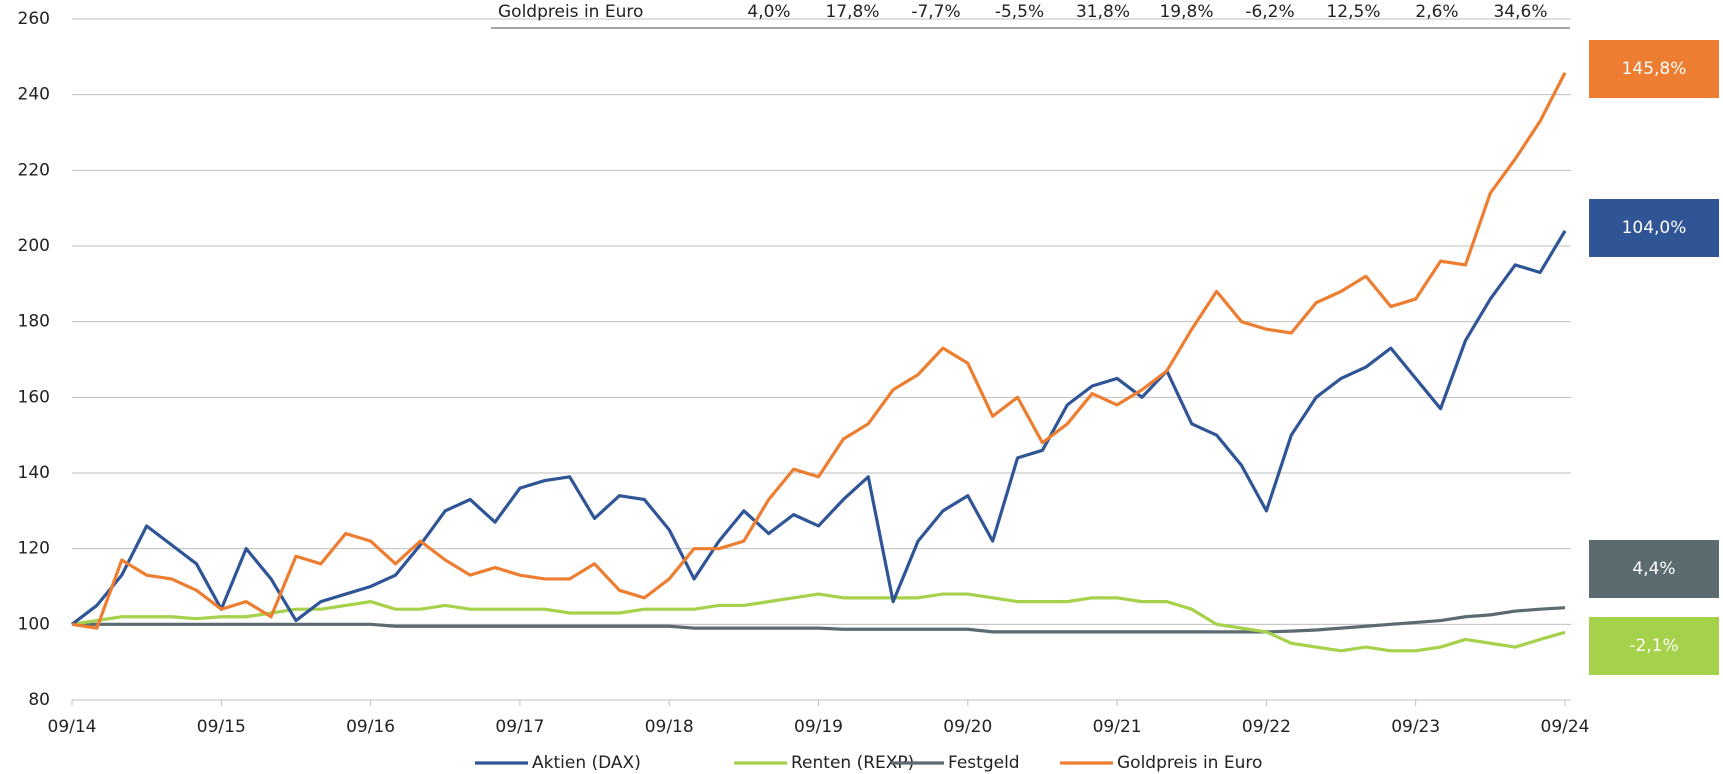 This screenshot has width=1723, height=774. Describe the element at coordinates (34, 624) in the screenshot. I see `y-tick-label: 100` at that location.